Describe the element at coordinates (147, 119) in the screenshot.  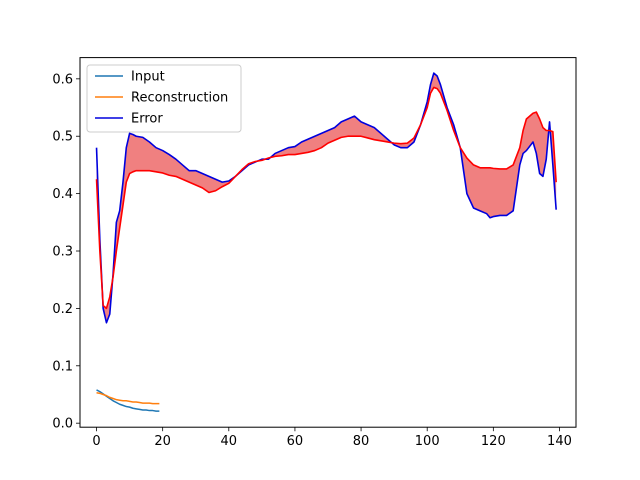
I see `legend-label-error: Error` at that location.